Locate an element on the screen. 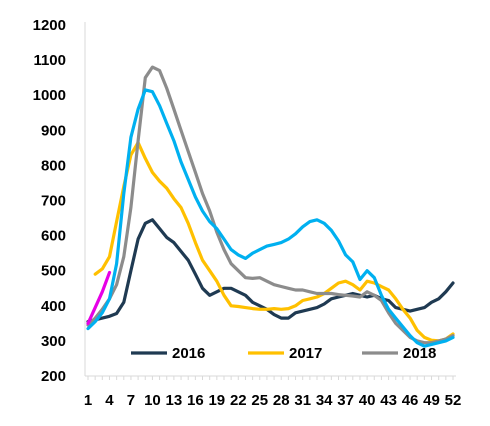  y-tick-label: 1100 is located at coordinates (49, 60).